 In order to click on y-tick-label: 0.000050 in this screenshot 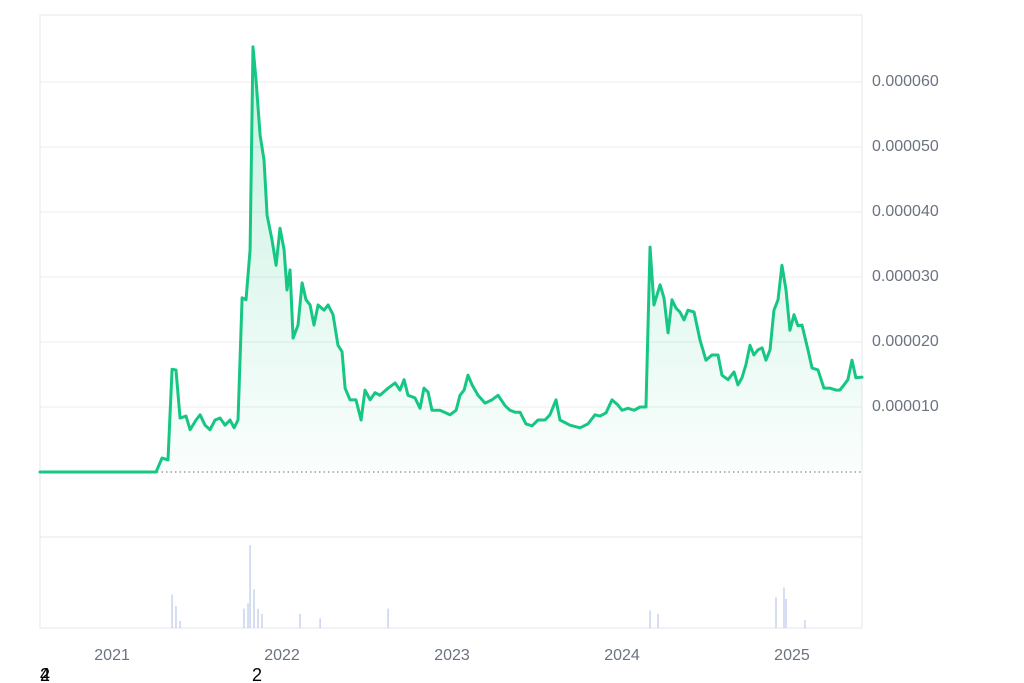, I will do `click(905, 146)`.